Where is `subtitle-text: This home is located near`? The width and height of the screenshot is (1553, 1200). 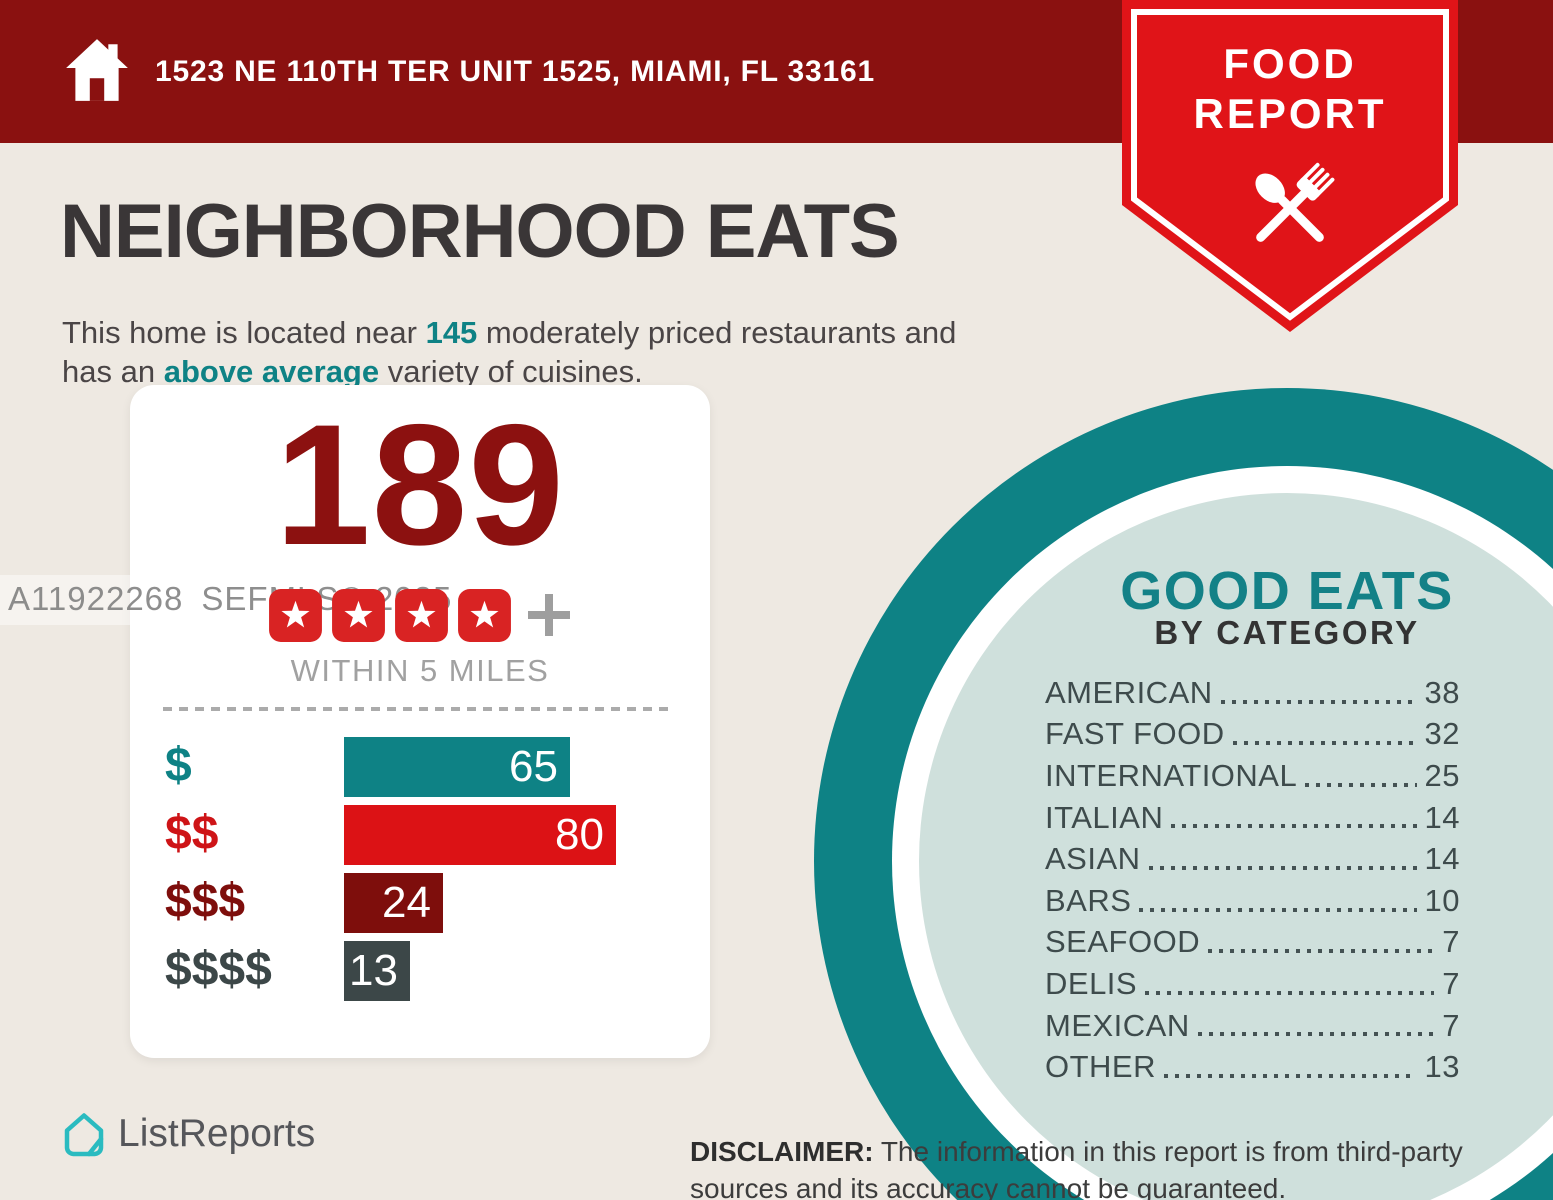
subtitle-text: This home is located near is located at coordinates (244, 332).